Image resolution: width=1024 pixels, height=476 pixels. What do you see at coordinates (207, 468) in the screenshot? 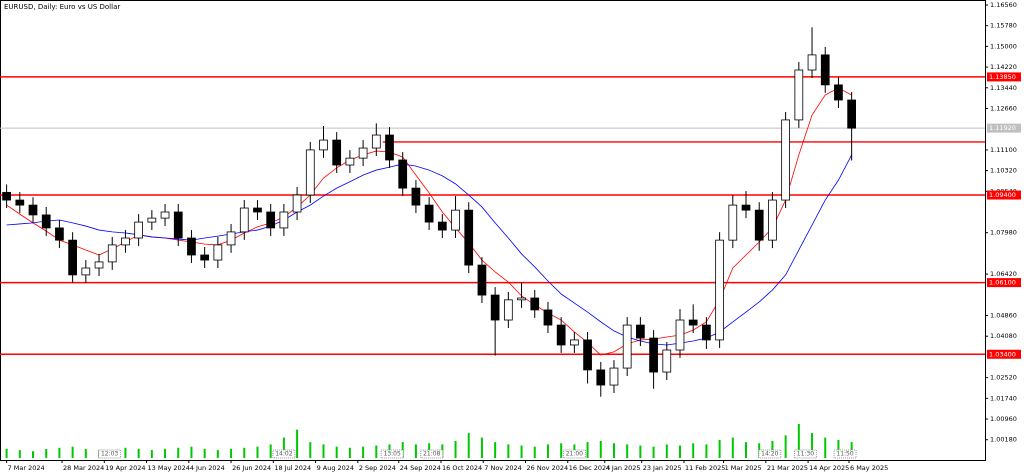
I see `x-tick-label: 4 Jun 2024` at bounding box center [207, 468].